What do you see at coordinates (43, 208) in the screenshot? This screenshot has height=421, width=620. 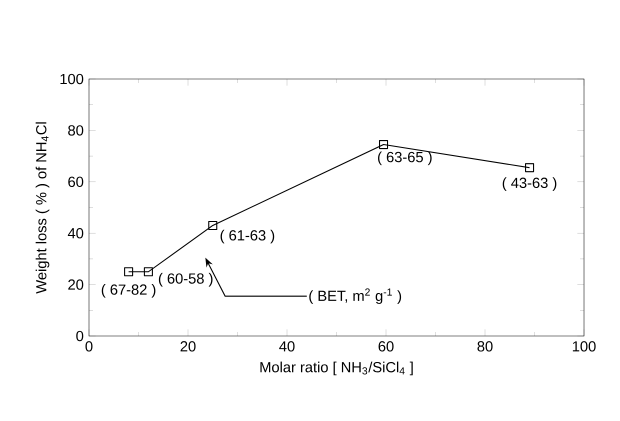 I see `y-axis-title: Weight loss ( % ) of NH$_{4}$Cl` at bounding box center [43, 208].